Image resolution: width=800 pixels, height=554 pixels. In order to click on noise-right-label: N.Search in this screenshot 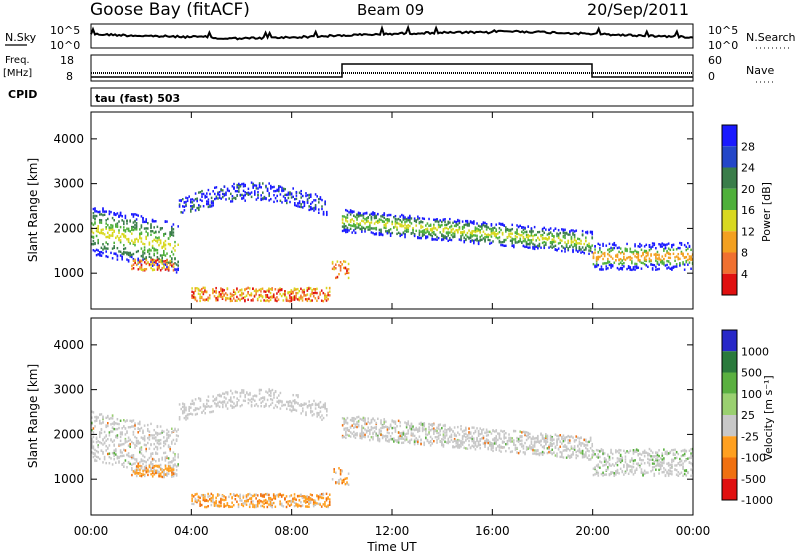, I will do `click(771, 37)`.